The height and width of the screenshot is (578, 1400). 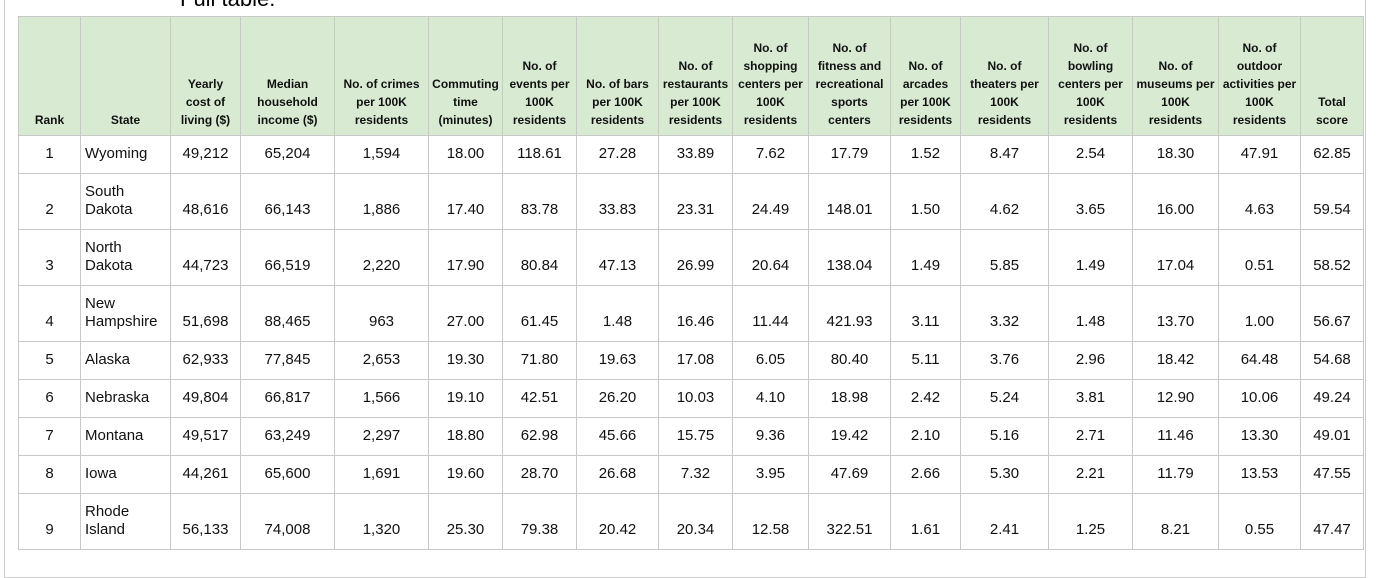 What do you see at coordinates (695, 474) in the screenshot?
I see `table-cell: 7.32` at bounding box center [695, 474].